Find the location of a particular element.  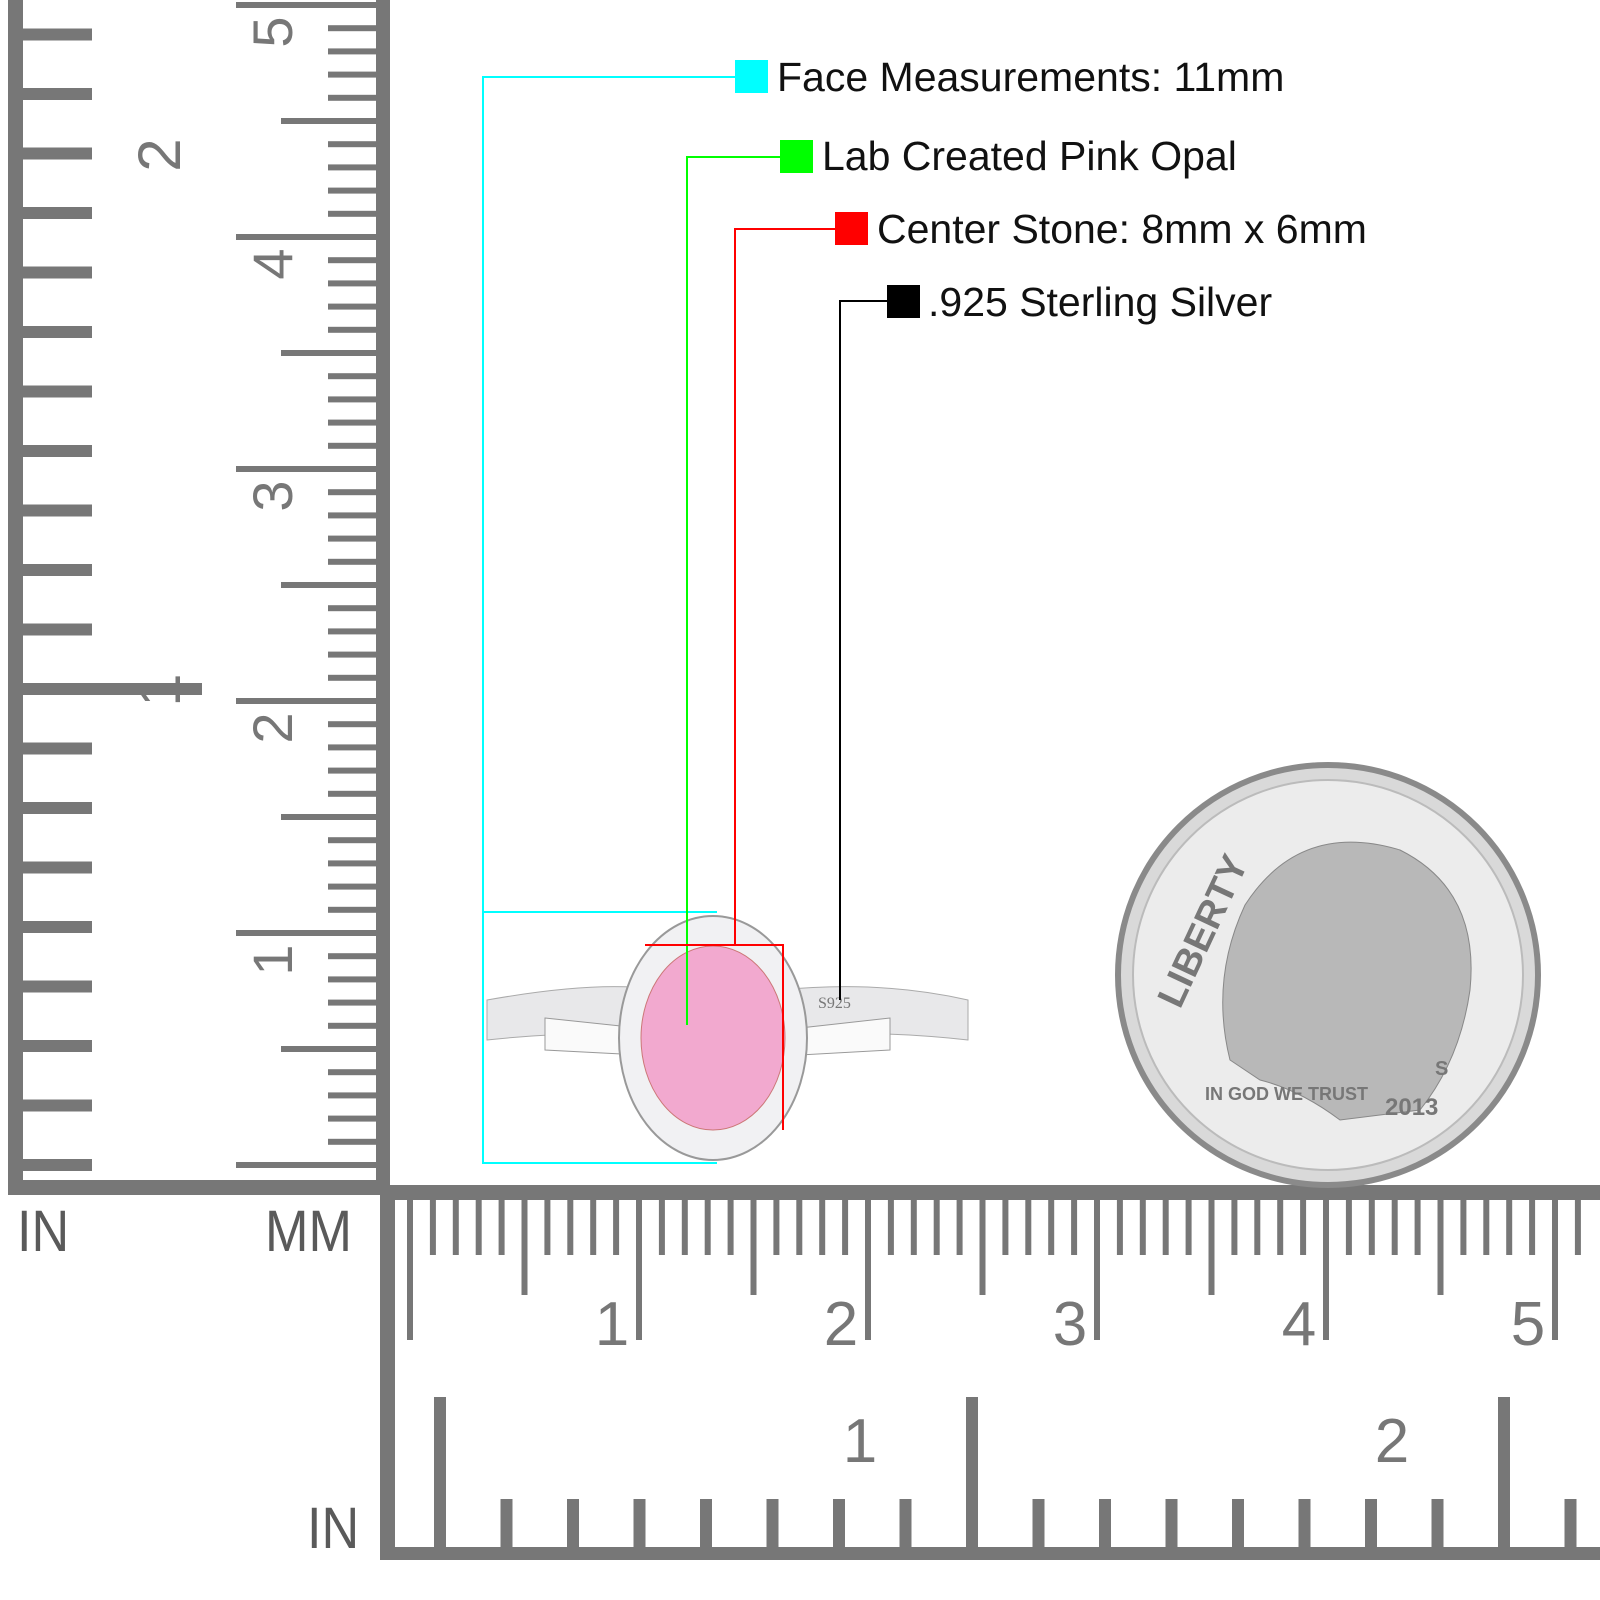

cm-label: 4 is located at coordinates (272, 263).